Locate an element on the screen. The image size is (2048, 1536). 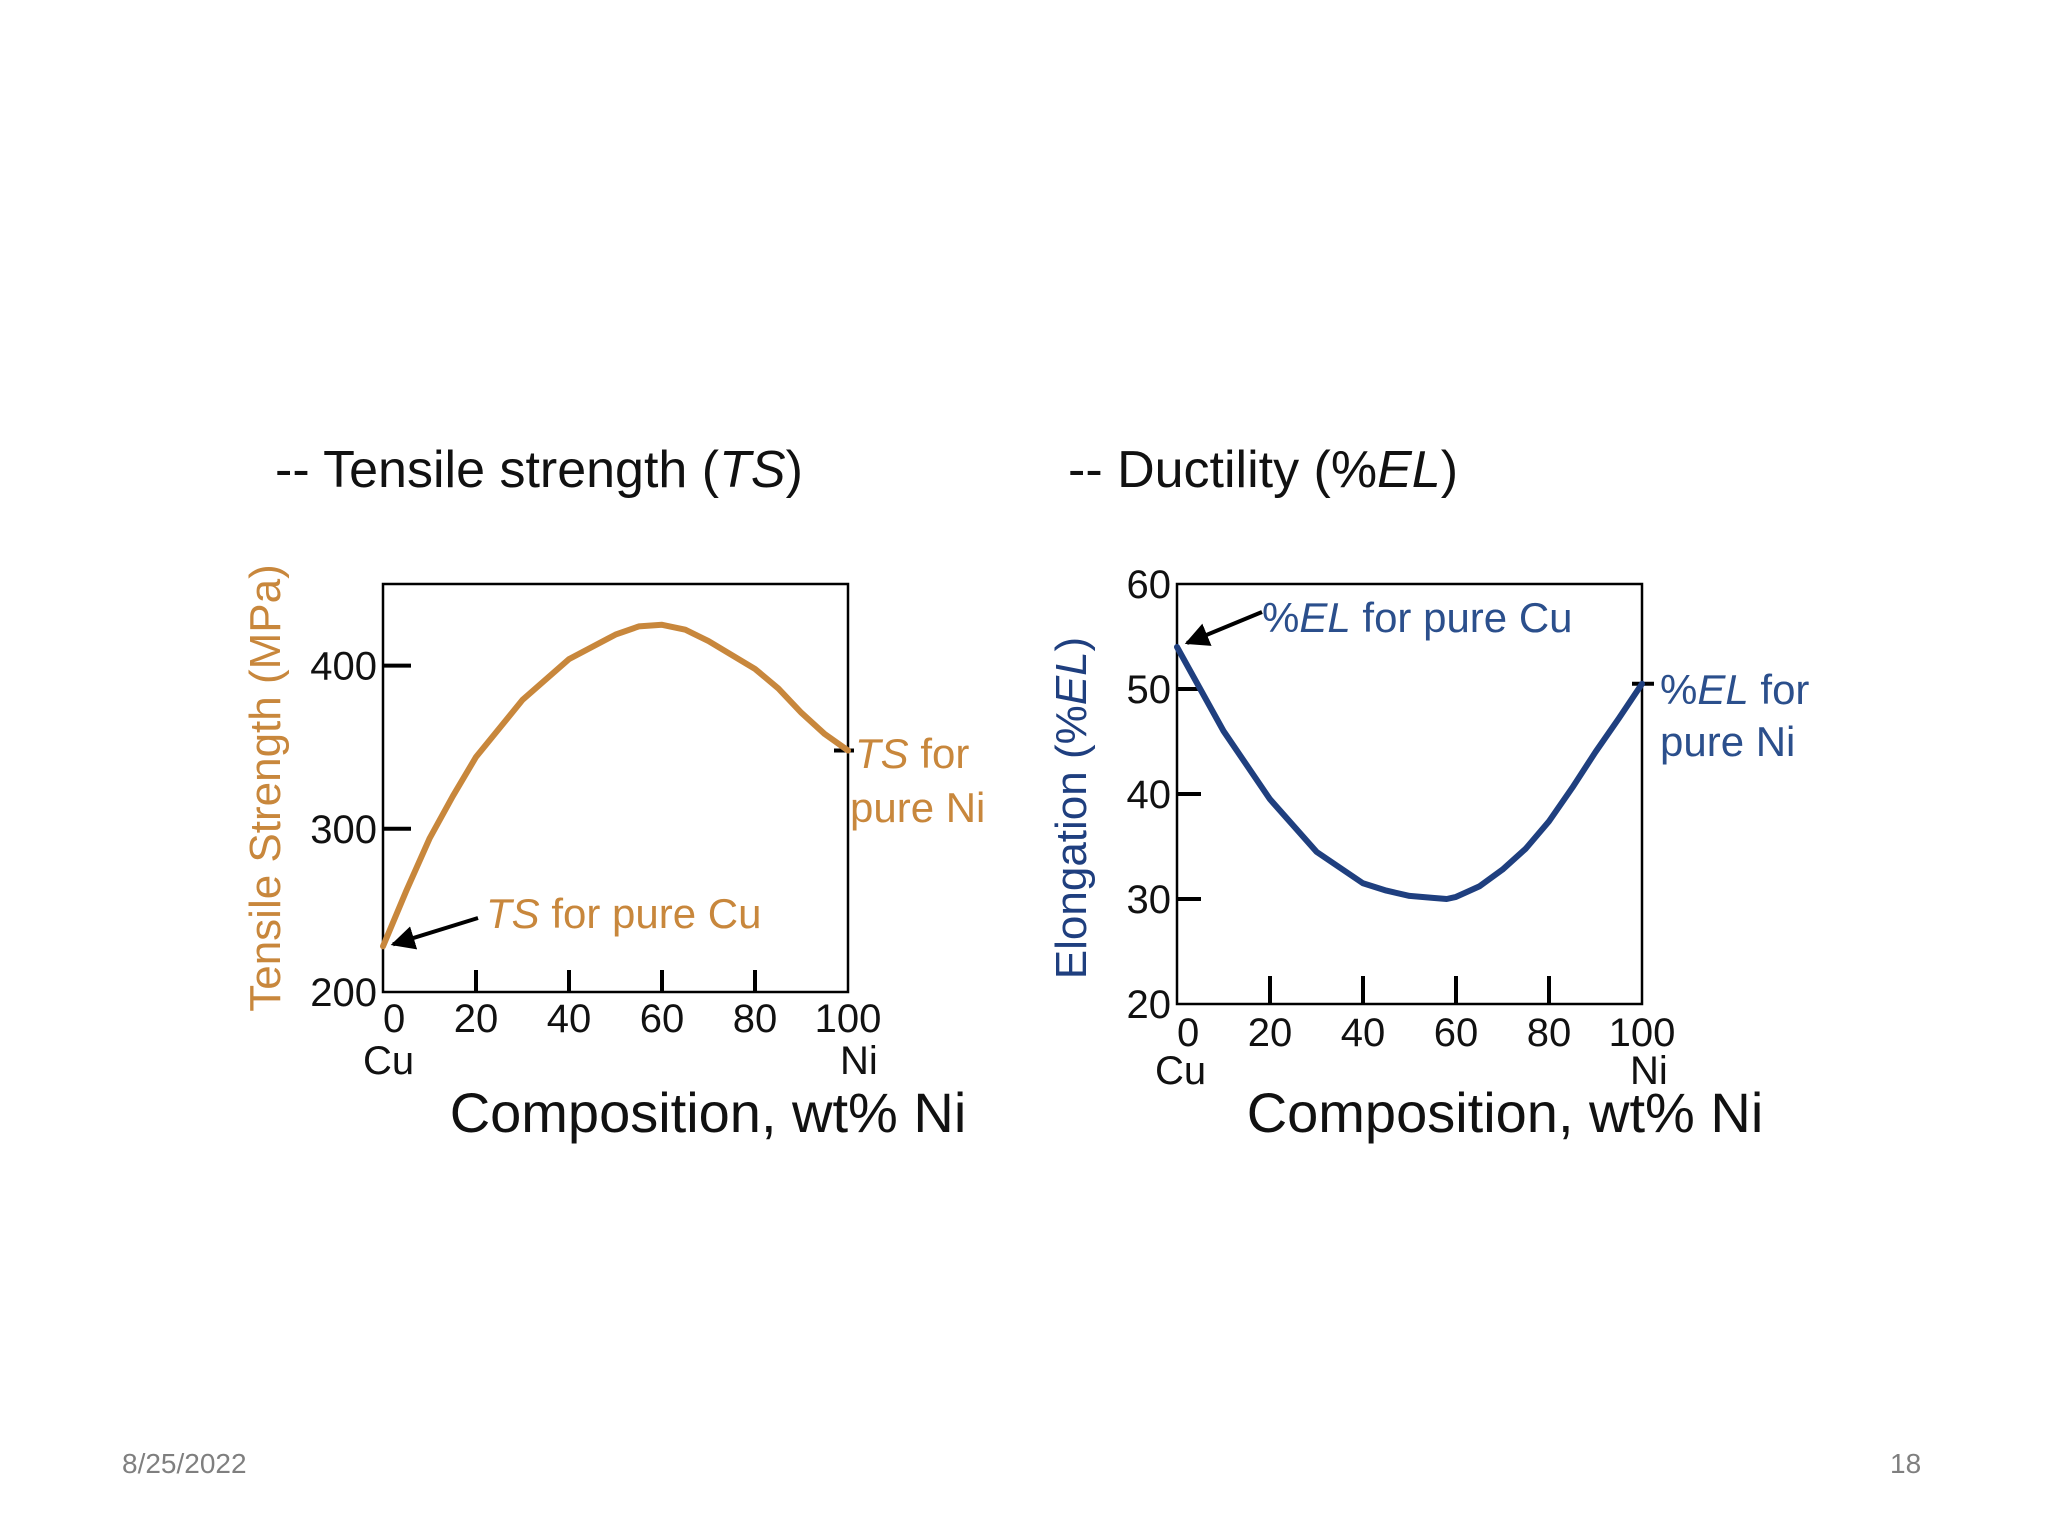
el-y-tick-label: 30 is located at coordinates (1149, 900).